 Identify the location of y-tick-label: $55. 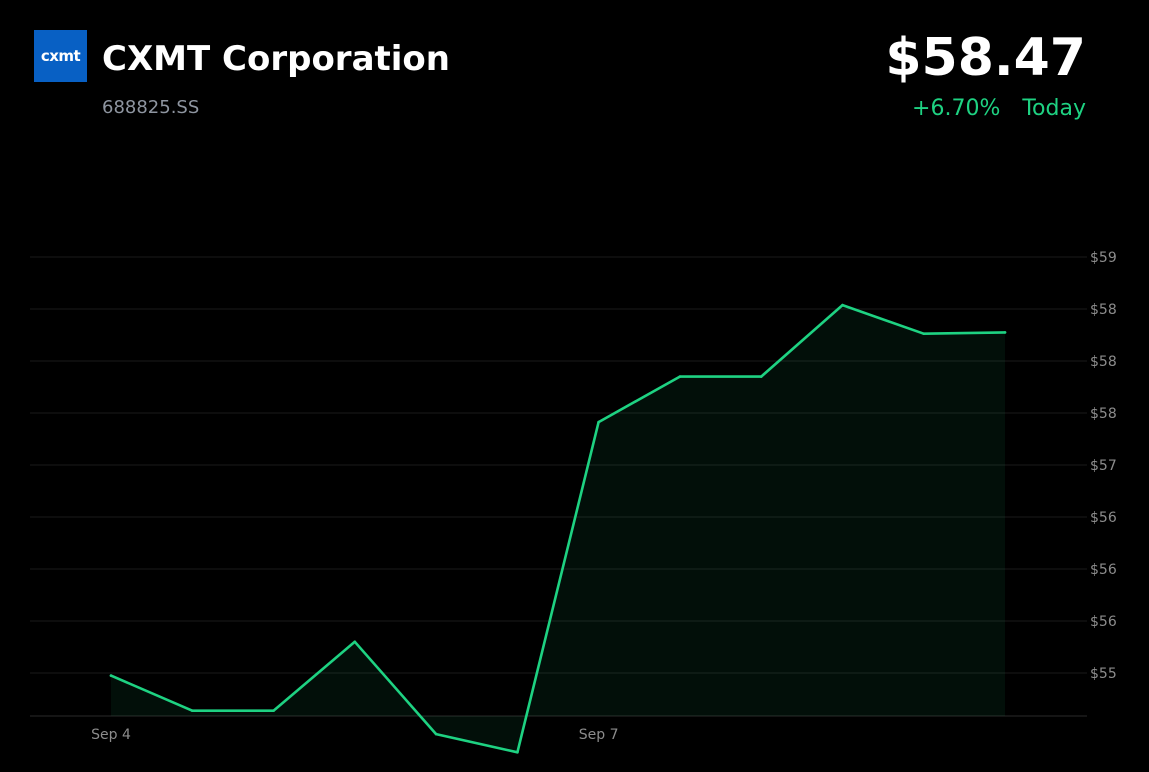
(1103, 674).